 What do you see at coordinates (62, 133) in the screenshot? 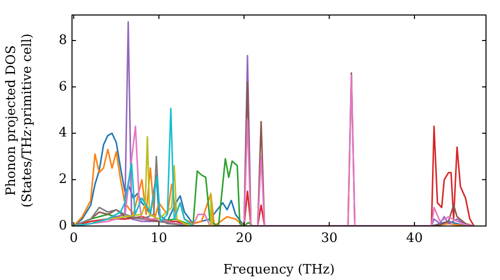
I see `y-tick-label: 4` at bounding box center [62, 133].